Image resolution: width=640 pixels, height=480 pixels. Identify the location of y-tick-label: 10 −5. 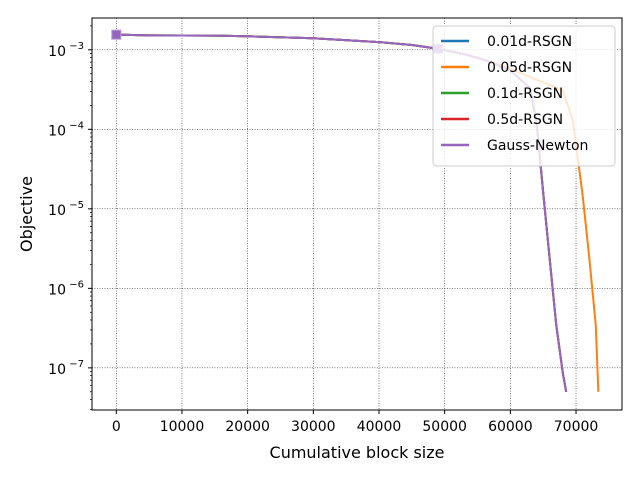
(66, 209).